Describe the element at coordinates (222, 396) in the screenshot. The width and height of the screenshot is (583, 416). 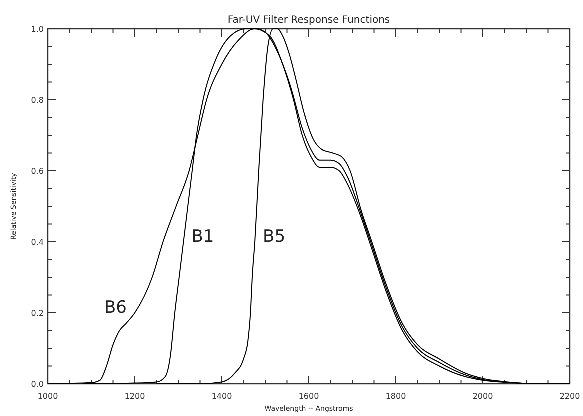
I see `x-tick-label: 1400` at that location.